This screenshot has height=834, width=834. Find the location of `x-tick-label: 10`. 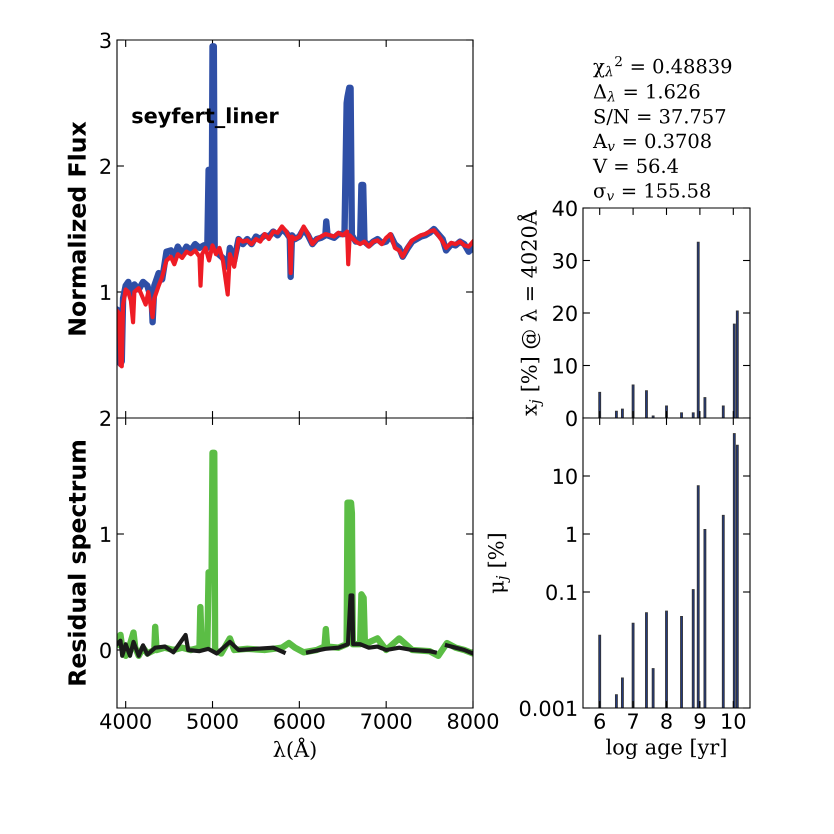

x-tick-label: 10 is located at coordinates (734, 721).